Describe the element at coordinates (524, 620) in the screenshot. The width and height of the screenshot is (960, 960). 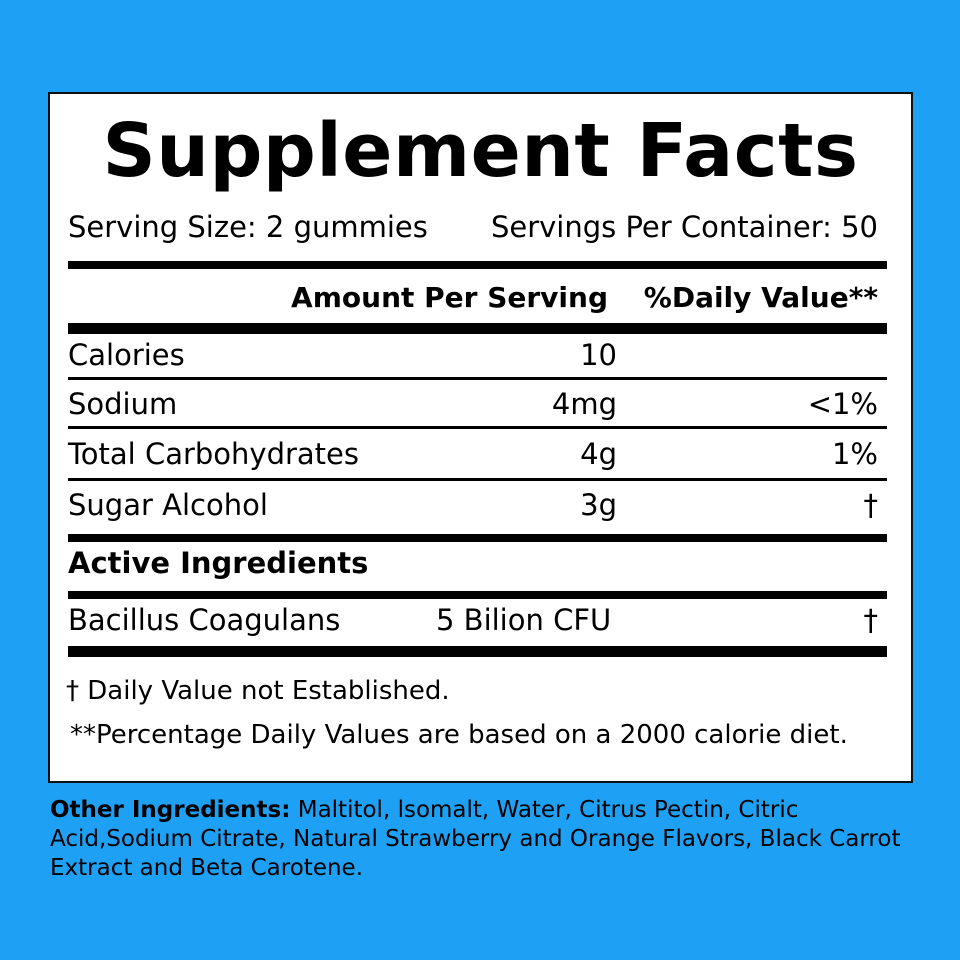
I see `active-ingredient-amount: 5 Bilion CFU` at that location.